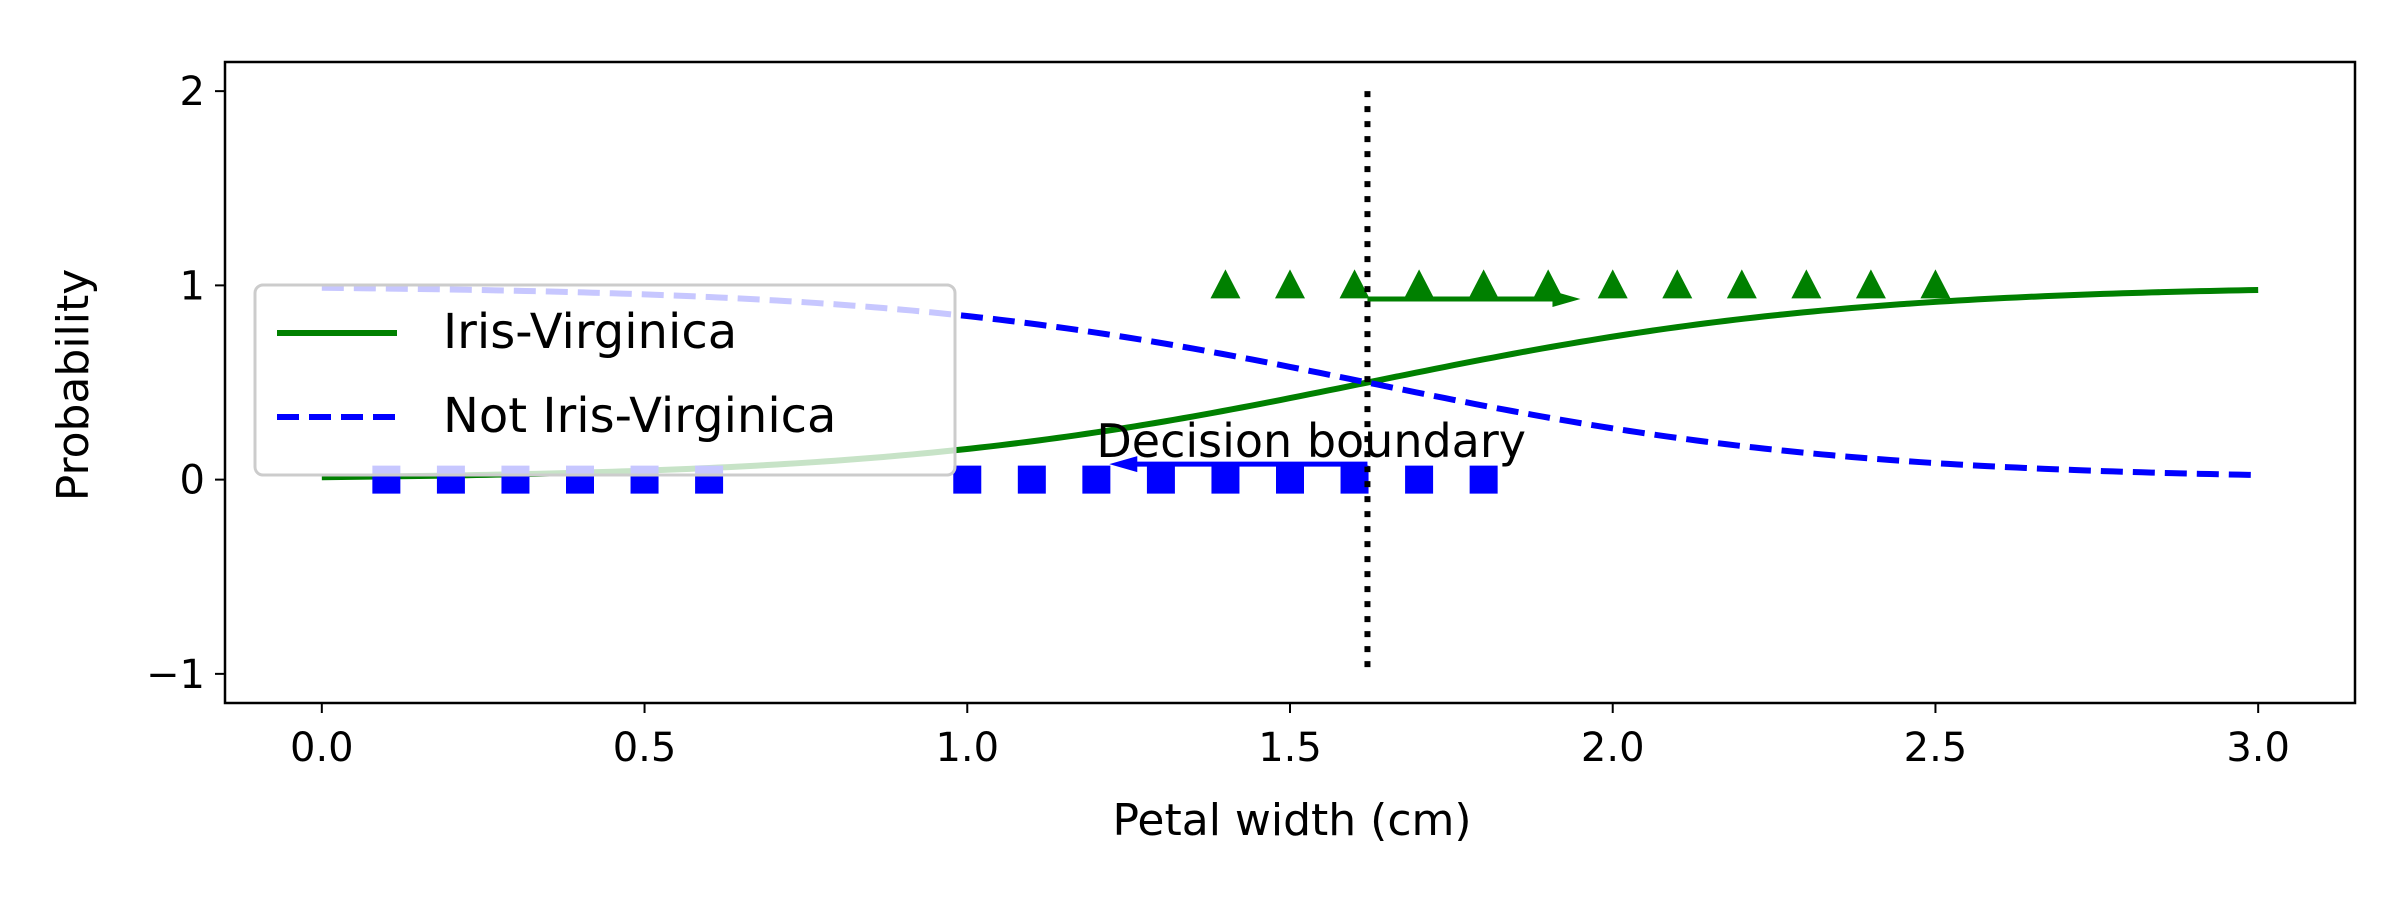 This screenshot has width=2400, height=900. I want to click on x-tick-label: 0.0, so click(322, 748).